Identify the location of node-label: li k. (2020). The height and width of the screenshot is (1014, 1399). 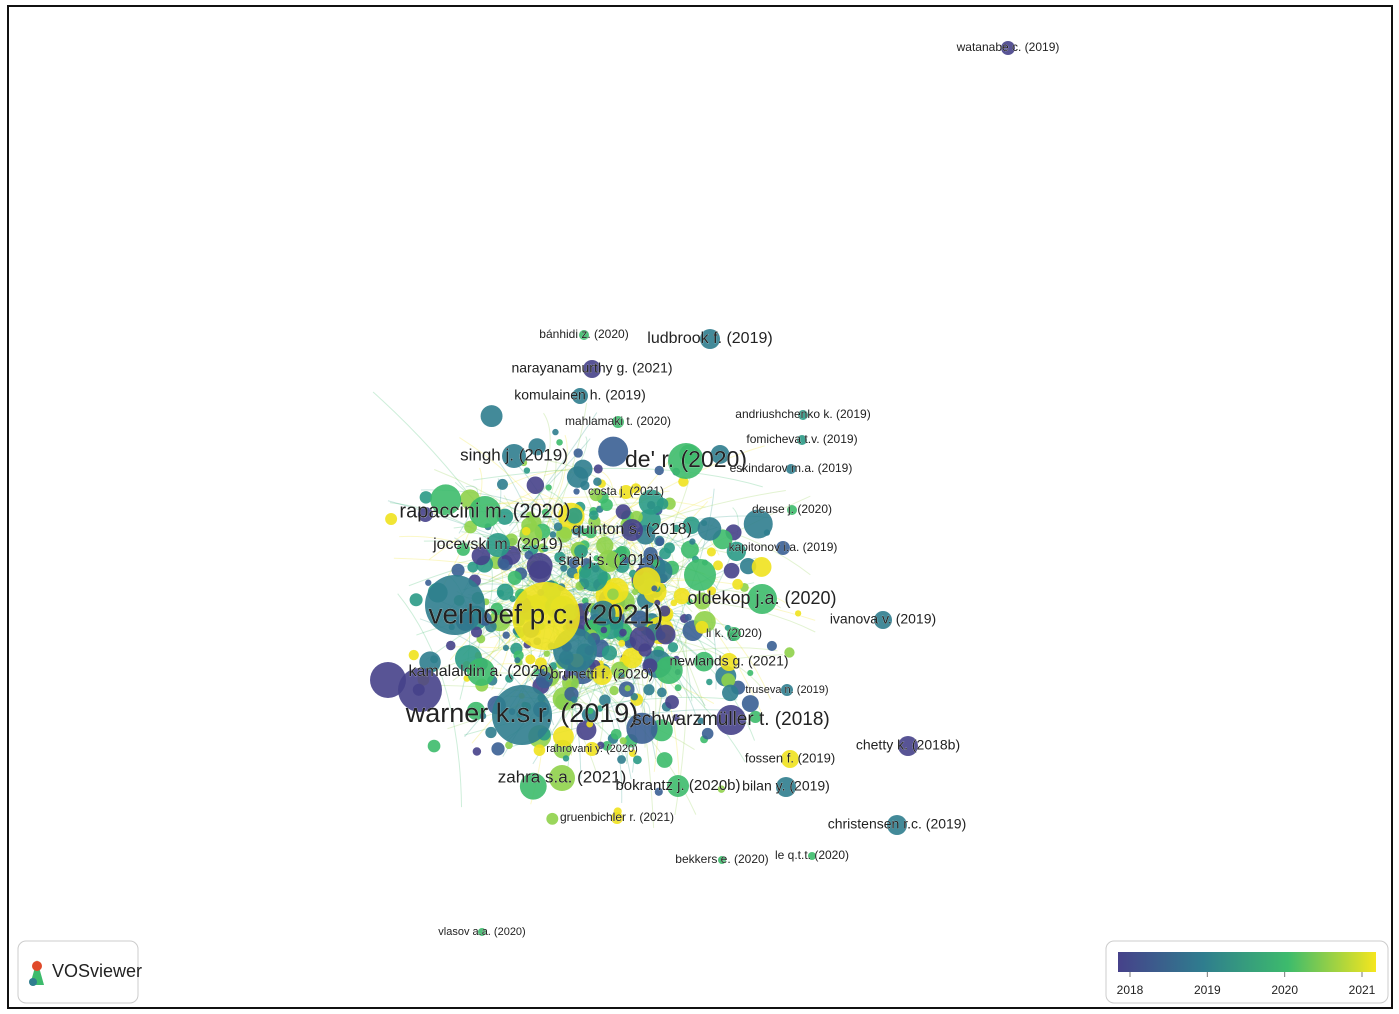
(734, 633).